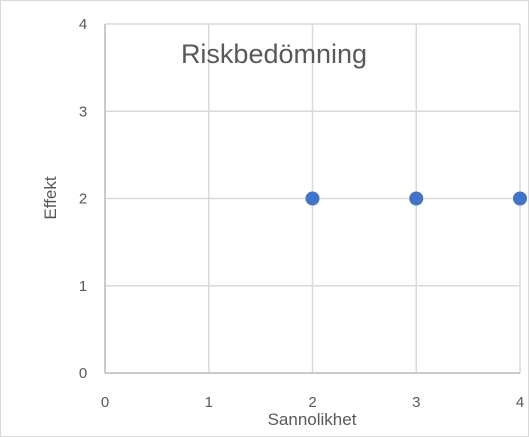 The image size is (529, 437). I want to click on x-axis-title: Sannolikhet, so click(312, 419).